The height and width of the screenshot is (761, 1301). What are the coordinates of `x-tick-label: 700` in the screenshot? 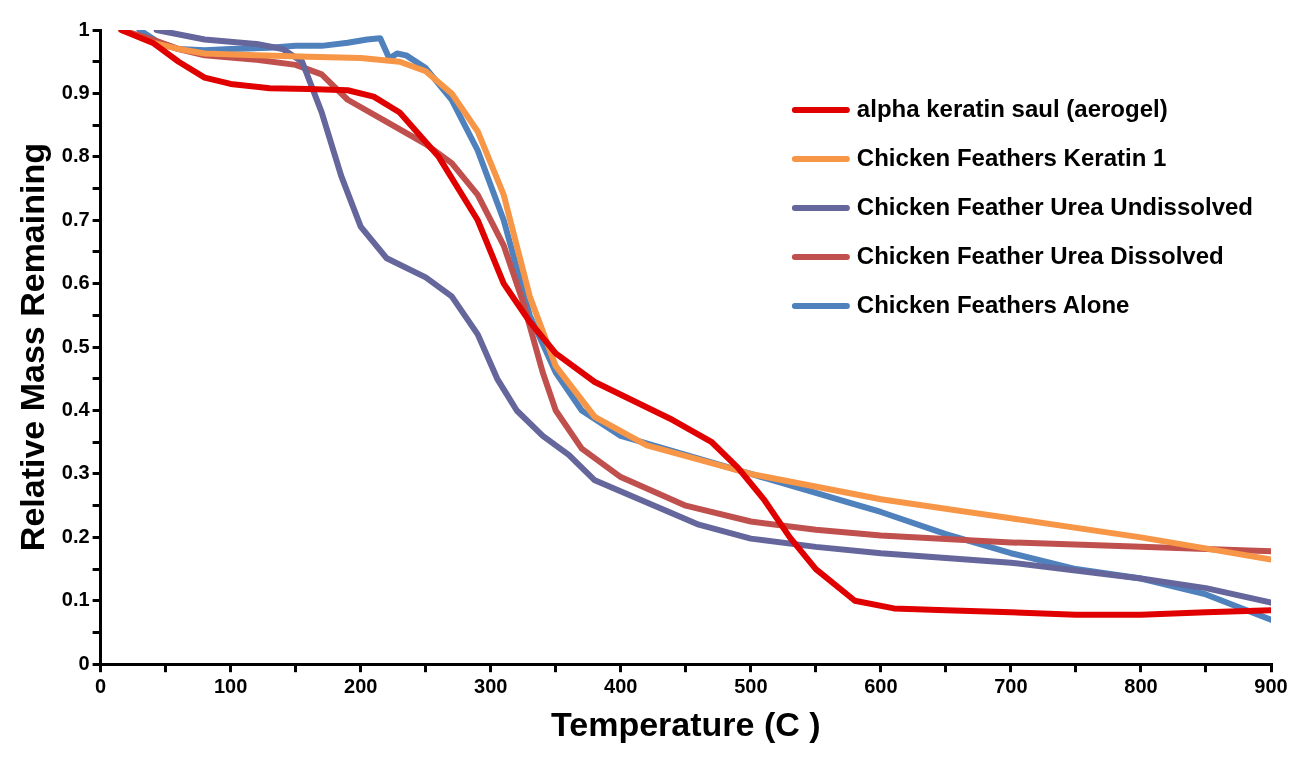 It's located at (1011, 685).